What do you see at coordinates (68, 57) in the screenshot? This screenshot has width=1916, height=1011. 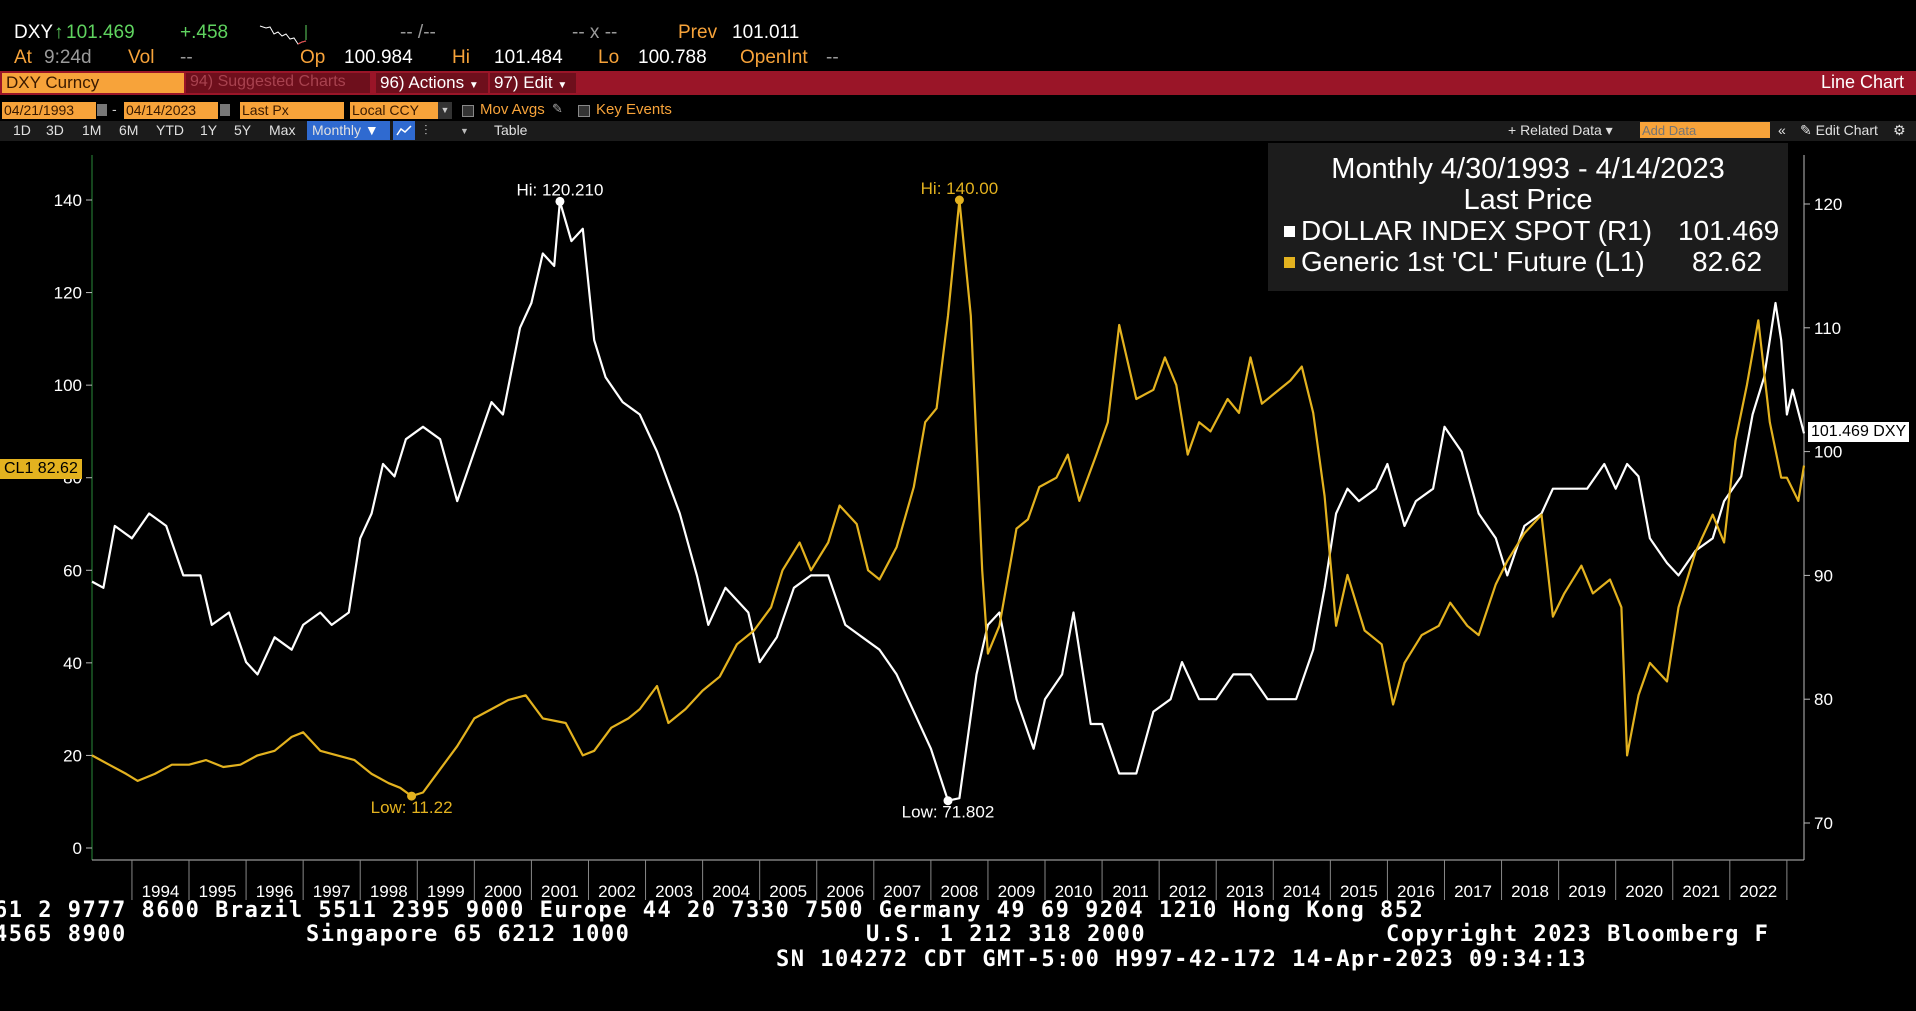 I see `time-value: 9:24d` at bounding box center [68, 57].